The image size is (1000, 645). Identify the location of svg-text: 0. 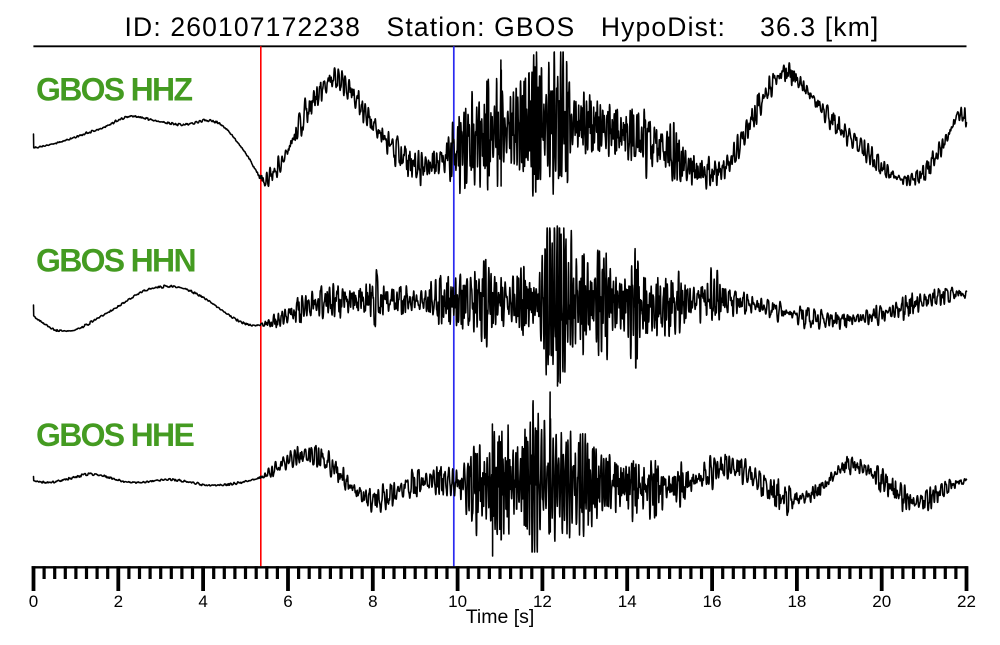
(33, 601).